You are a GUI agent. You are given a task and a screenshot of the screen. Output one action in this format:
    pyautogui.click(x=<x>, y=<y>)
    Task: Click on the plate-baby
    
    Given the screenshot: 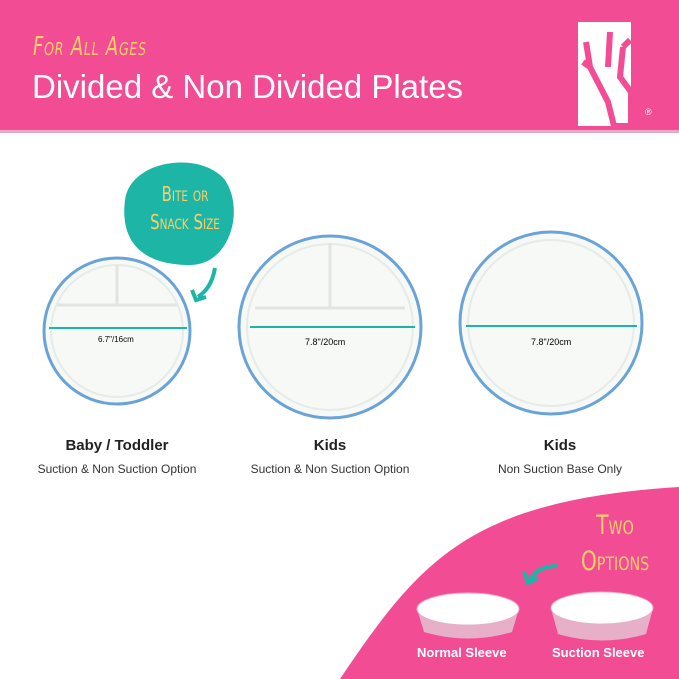 What is the action you would take?
    pyautogui.click(x=117, y=331)
    